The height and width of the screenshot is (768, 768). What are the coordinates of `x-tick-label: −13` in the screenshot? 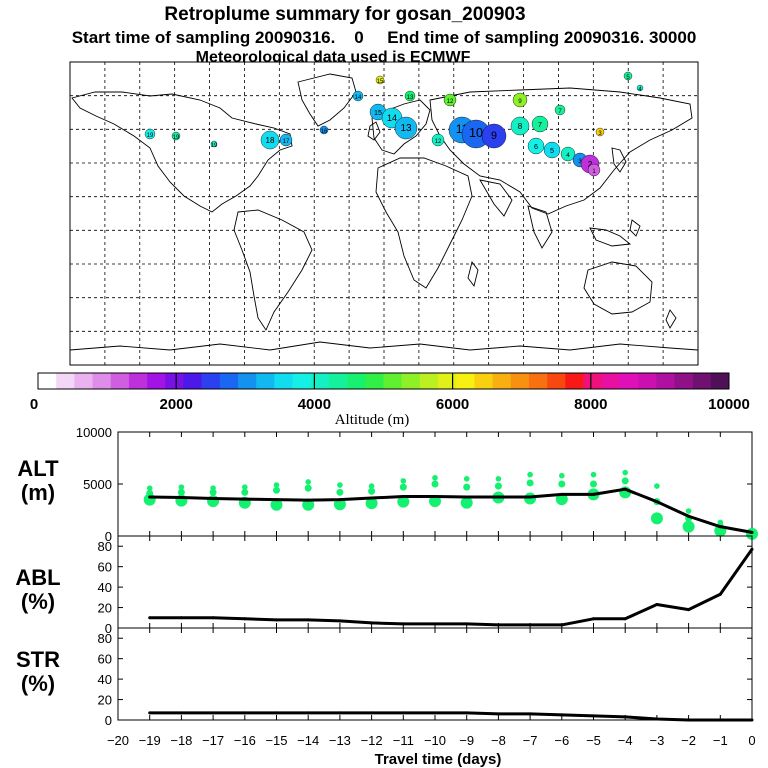 It's located at (340, 740).